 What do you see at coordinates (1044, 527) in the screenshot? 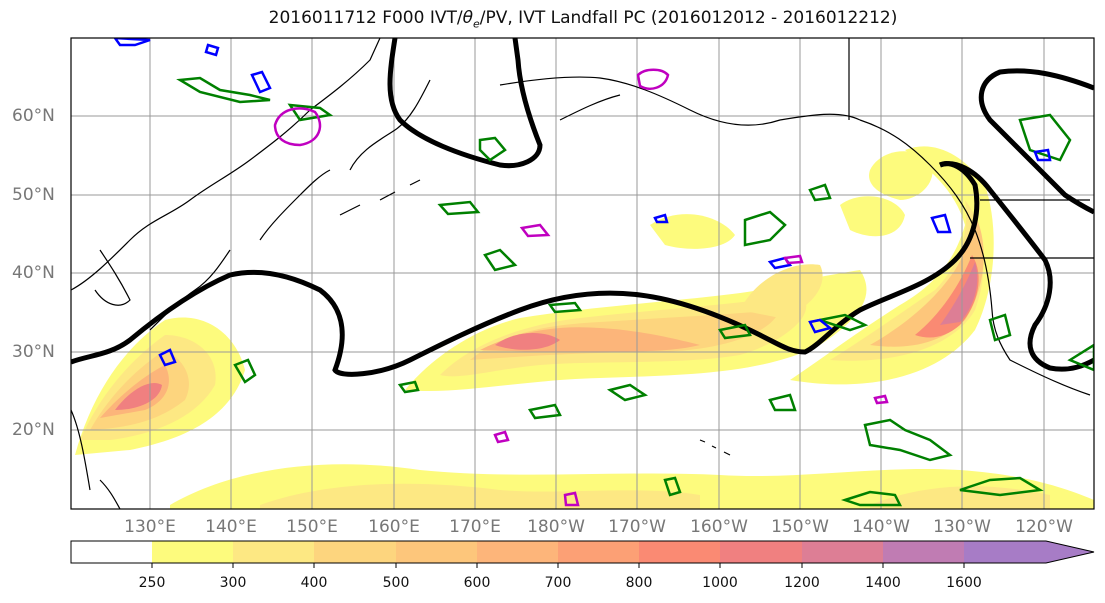
I see `lon-label-120w: 120°W` at bounding box center [1044, 527].